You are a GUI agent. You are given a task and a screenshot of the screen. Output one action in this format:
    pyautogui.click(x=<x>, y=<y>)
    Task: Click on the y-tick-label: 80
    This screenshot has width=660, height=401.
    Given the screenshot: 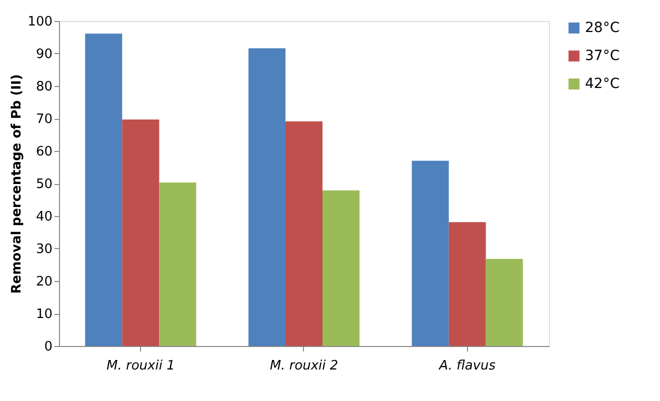 What is the action you would take?
    pyautogui.click(x=44, y=87)
    